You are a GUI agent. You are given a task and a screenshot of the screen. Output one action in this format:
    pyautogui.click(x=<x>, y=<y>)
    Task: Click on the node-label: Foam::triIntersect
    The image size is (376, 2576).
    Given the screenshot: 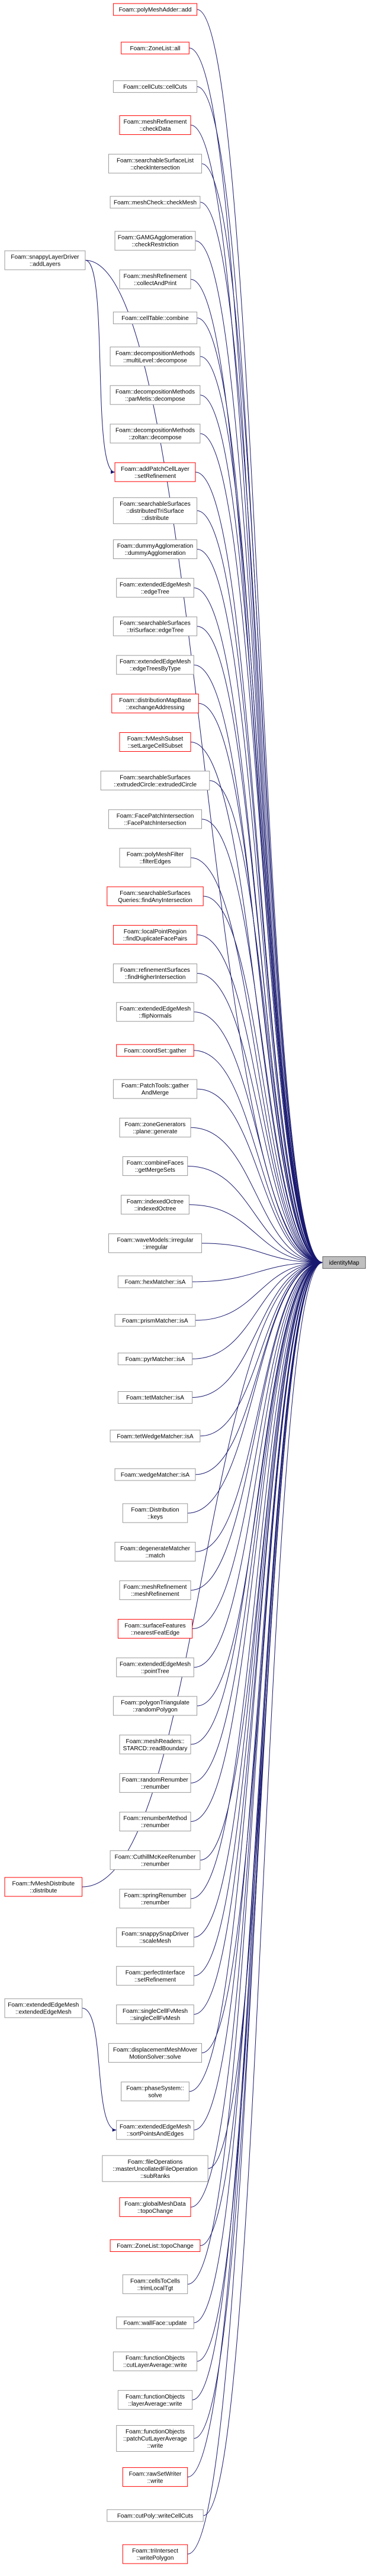 What is the action you would take?
    pyautogui.click(x=155, y=2551)
    